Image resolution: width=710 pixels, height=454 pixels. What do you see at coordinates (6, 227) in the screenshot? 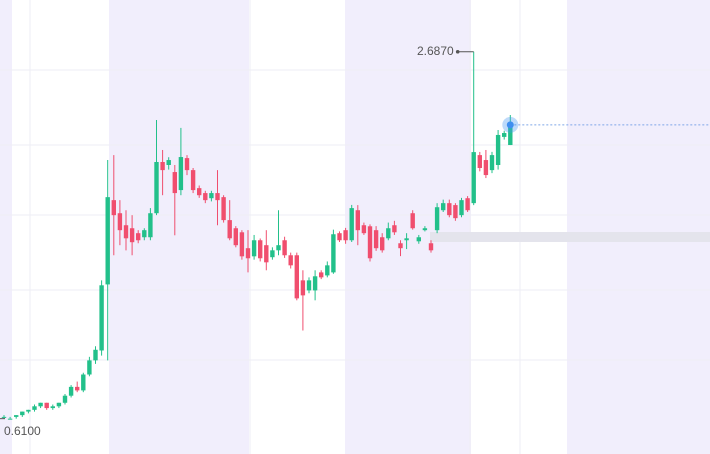
I see `band` at bounding box center [6, 227].